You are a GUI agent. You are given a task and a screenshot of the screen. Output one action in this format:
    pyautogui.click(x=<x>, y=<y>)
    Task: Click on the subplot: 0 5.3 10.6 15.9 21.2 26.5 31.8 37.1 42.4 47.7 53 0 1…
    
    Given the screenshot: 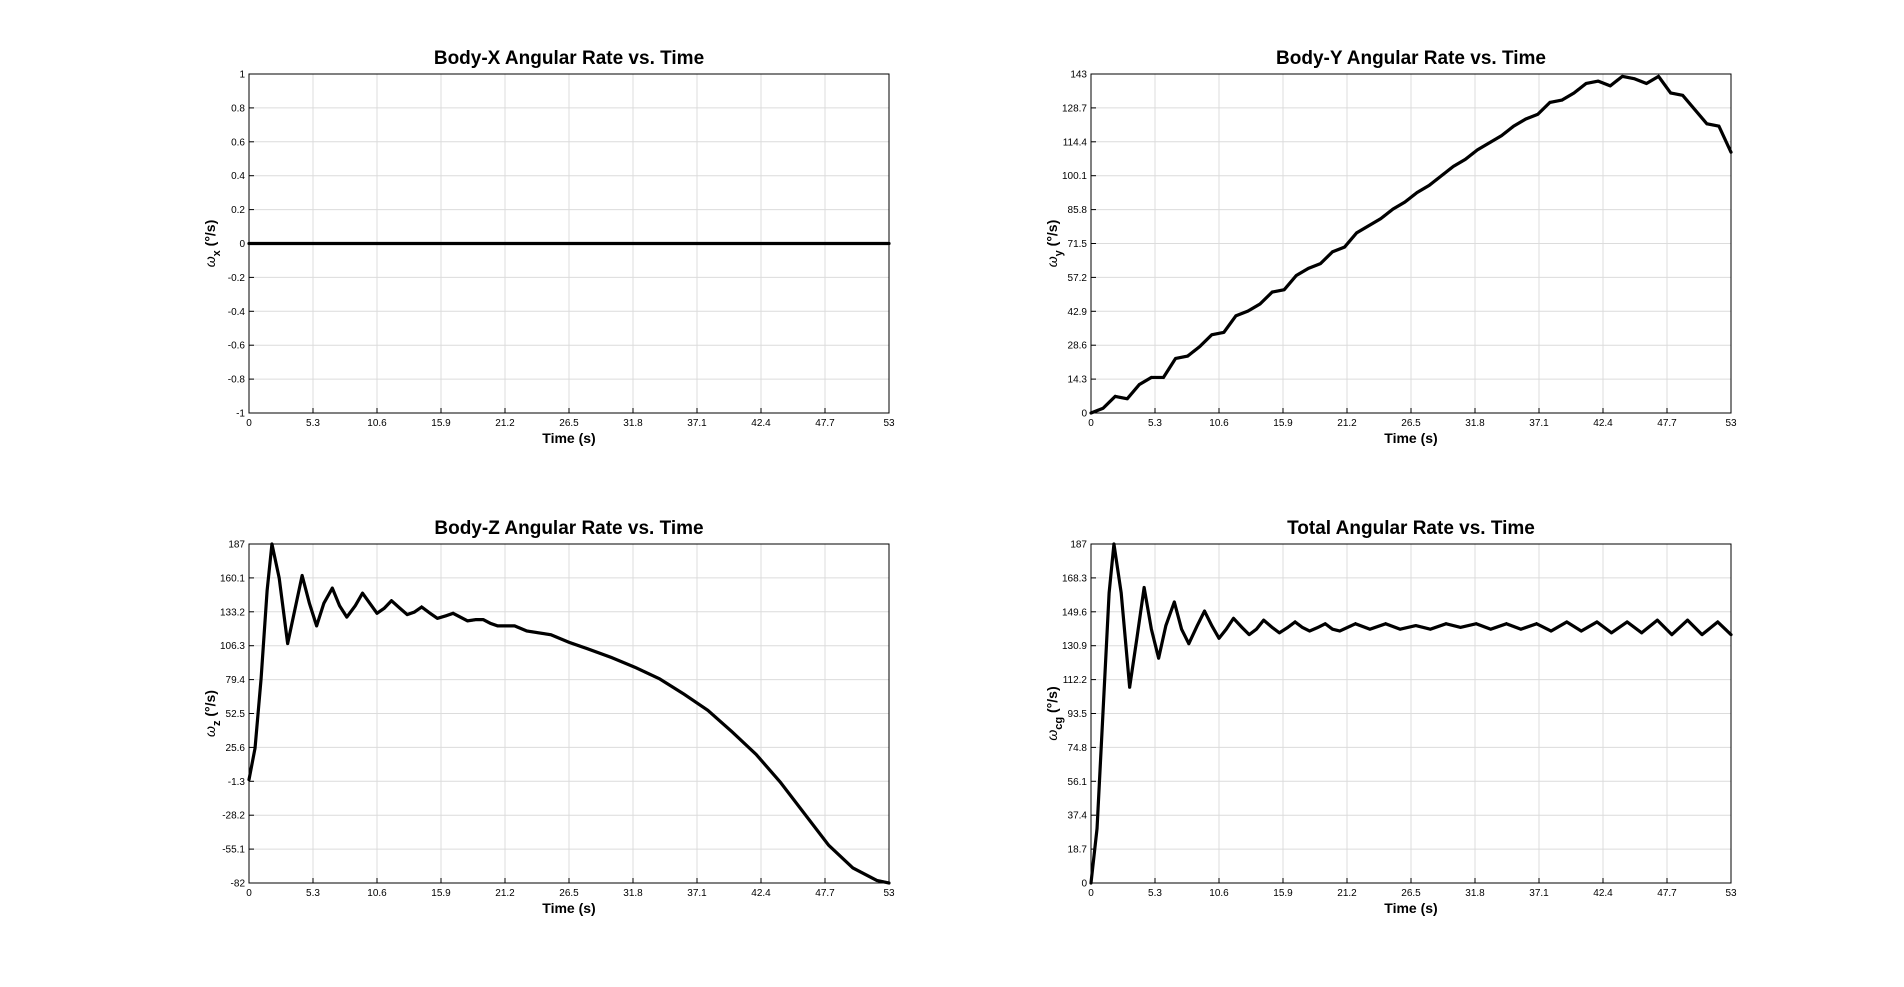 What is the action you would take?
    pyautogui.click(x=1390, y=717)
    